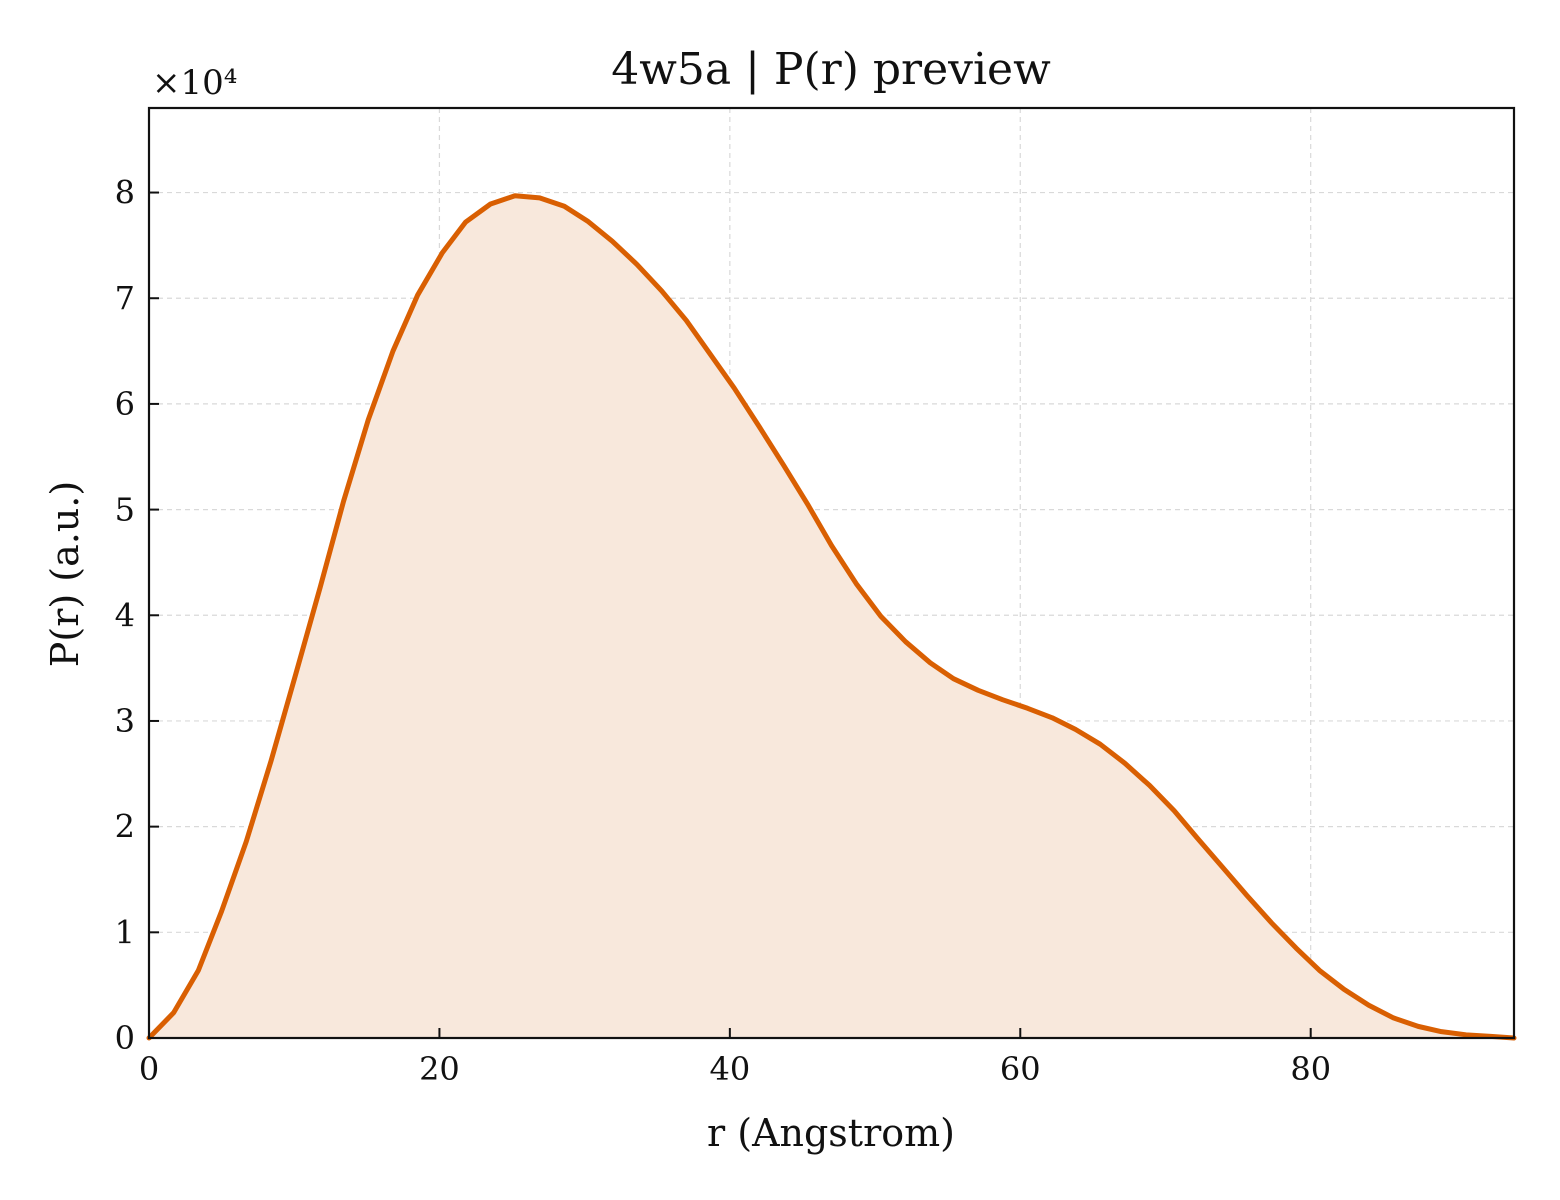 The image size is (1560, 1200). Describe the element at coordinates (831, 69) in the screenshot. I see `chart-title: 4w5a | P(r) preview` at that location.